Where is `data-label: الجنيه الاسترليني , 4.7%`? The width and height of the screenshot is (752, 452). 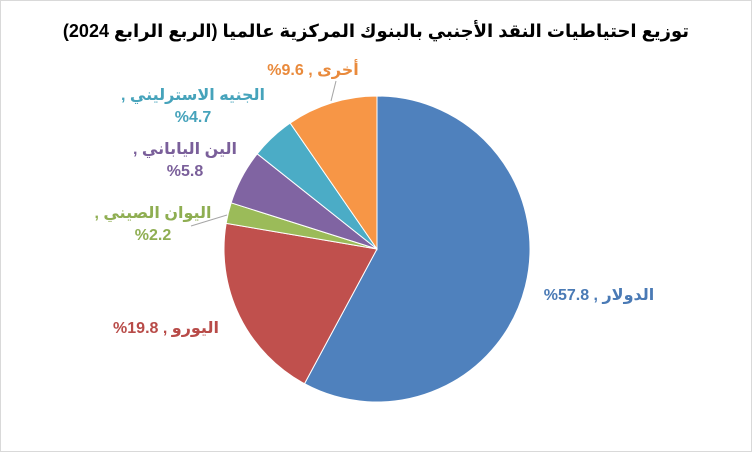 data-label: الجنيه الاسترليني , 4.7% is located at coordinates (193, 106).